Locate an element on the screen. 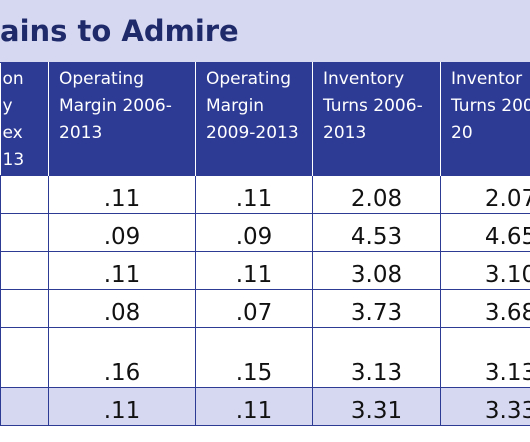  header-cell: Operating Margin 2009-2013 is located at coordinates (254, 119).